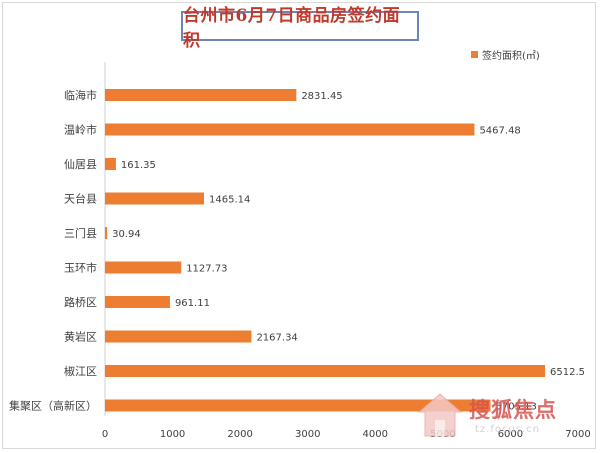 This screenshot has height=453, width=600. What do you see at coordinates (105, 434) in the screenshot?
I see `x-tick-label: 0` at bounding box center [105, 434].